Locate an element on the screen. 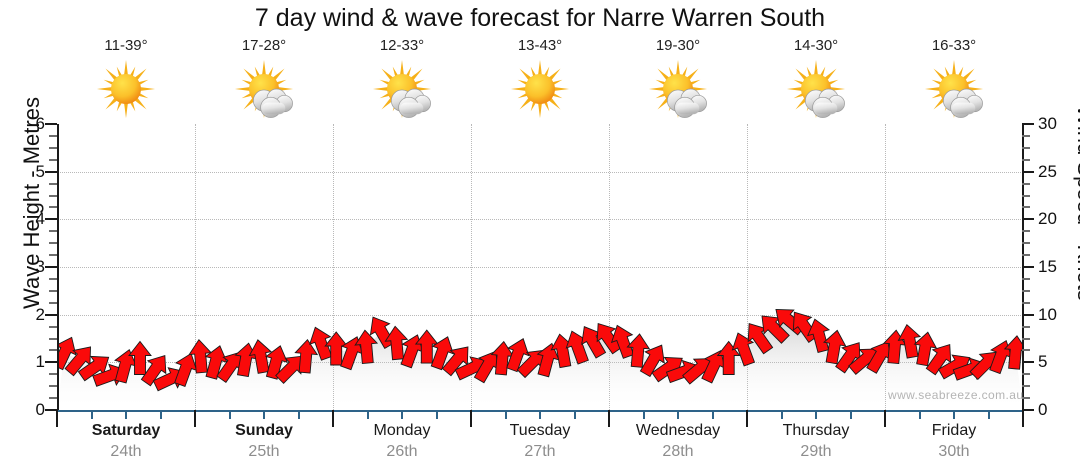 This screenshot has height=475, width=1080. day-footer-thursday: Thursday 29th is located at coordinates (816, 446).